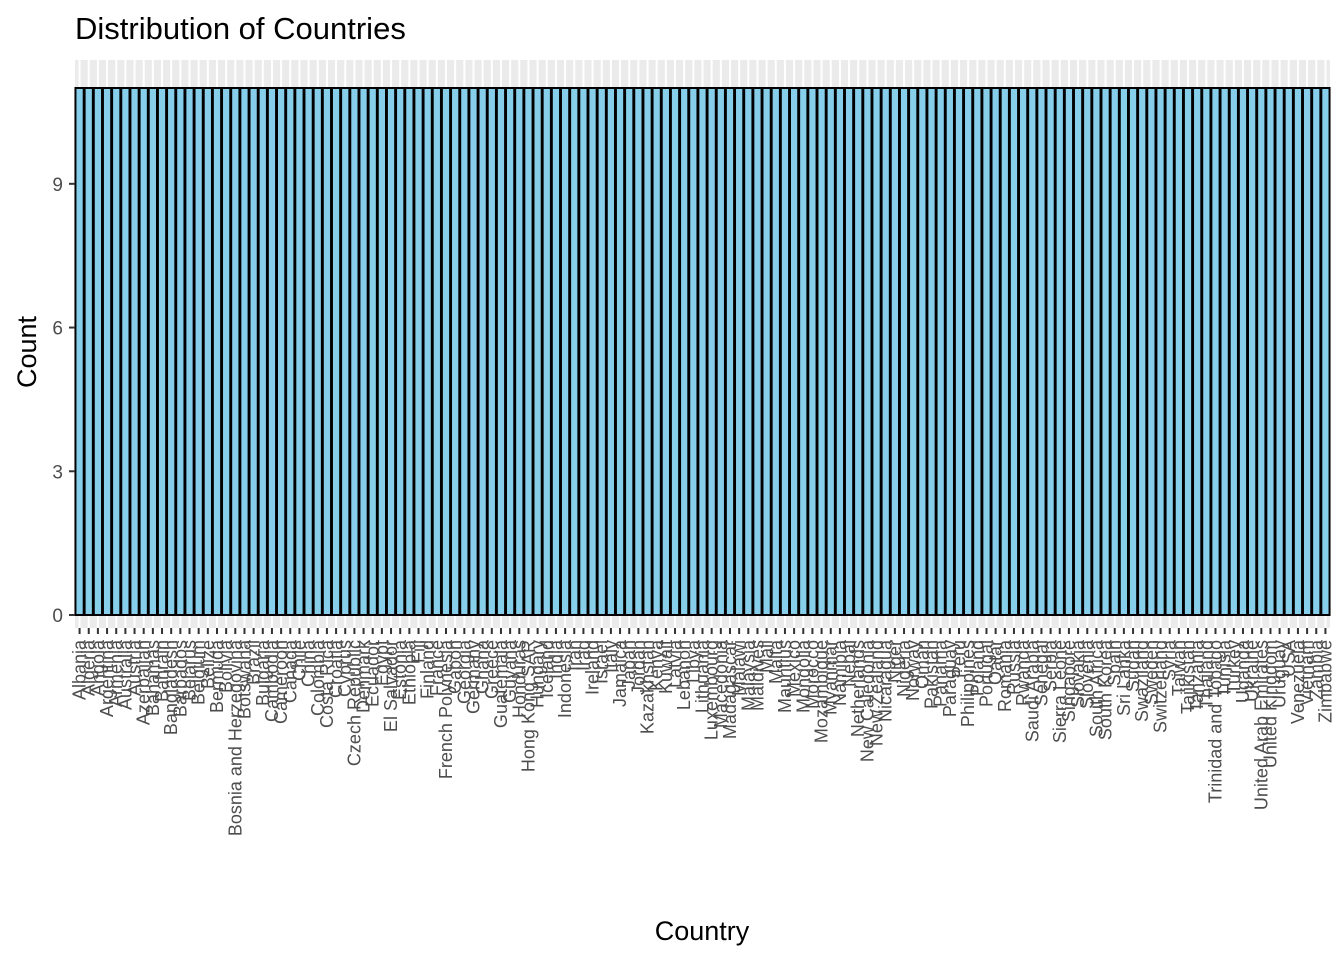 This screenshot has height=960, width=1344. I want to click on x-tick-label: Sri Lanka, so click(1124, 677).